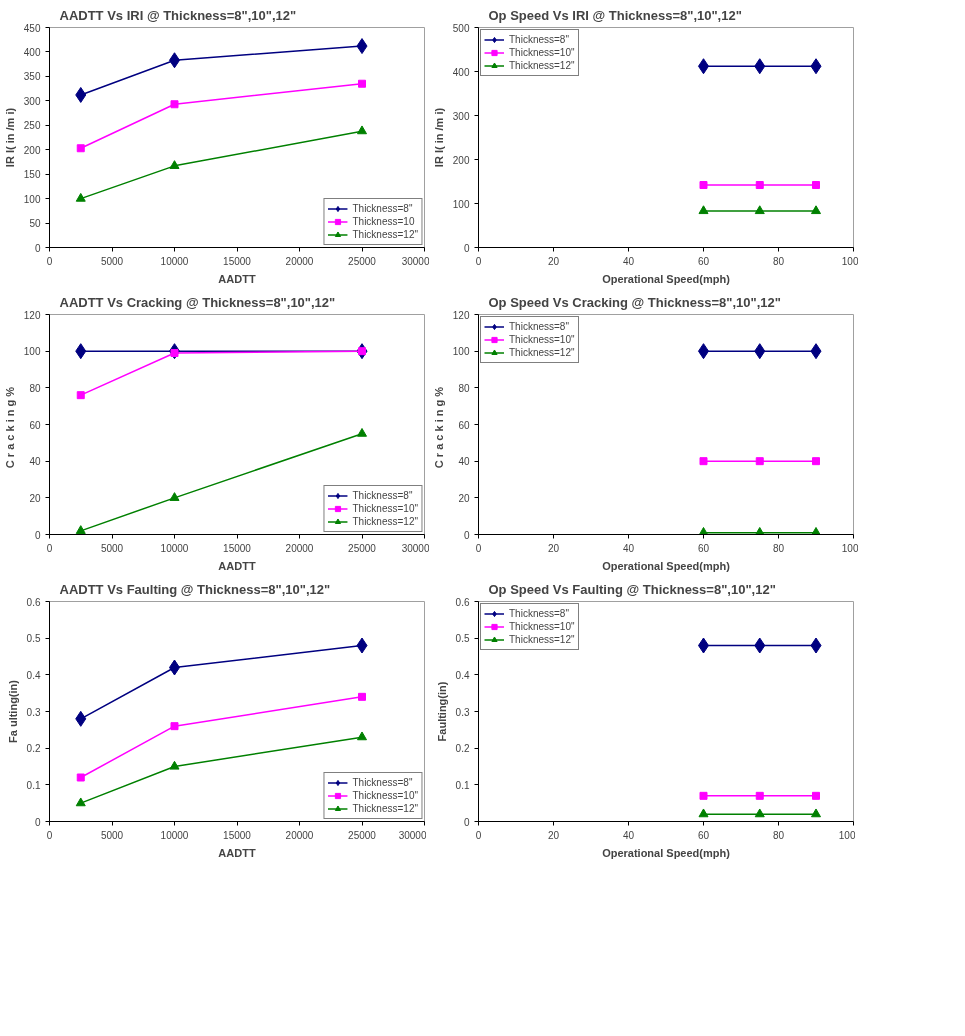 This screenshot has height=1036, width=965. What do you see at coordinates (197, 302) in the screenshot?
I see `chart-title: AADTT Vs Cracking @ Thickness=8",10",12"` at bounding box center [197, 302].